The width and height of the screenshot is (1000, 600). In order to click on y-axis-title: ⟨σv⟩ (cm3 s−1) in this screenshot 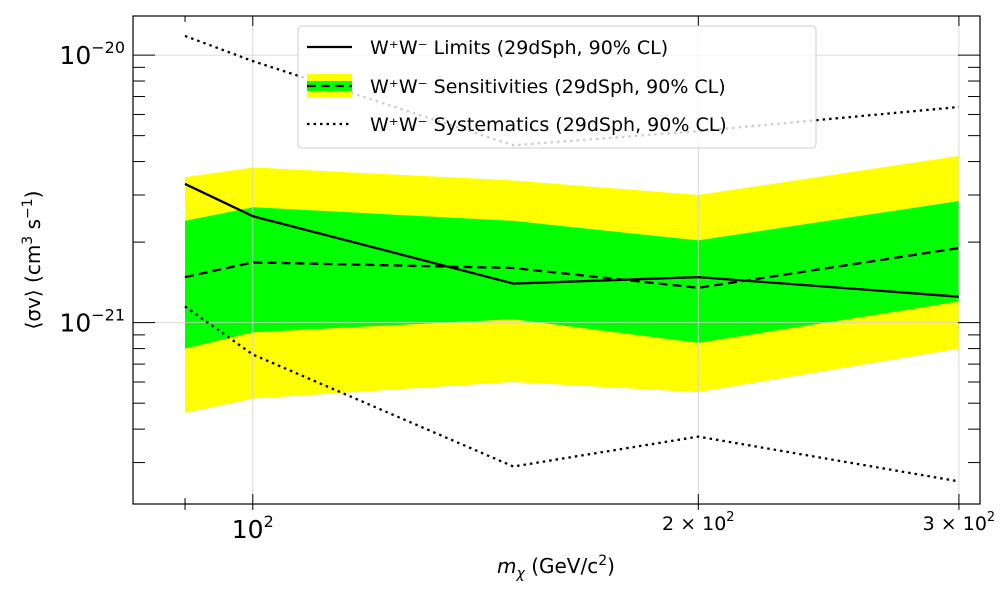, I will do `click(32, 260)`.